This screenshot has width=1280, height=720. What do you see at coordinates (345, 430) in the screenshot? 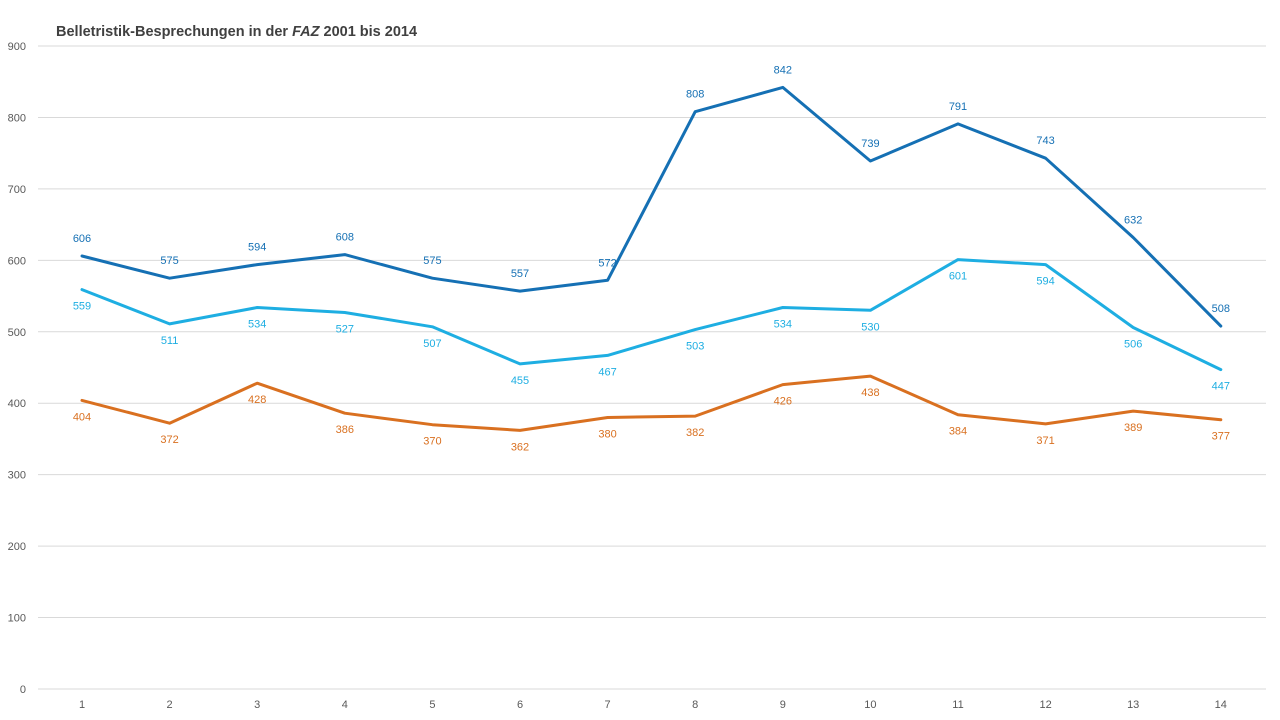
I see `data-label-s3-4: 386` at bounding box center [345, 430].